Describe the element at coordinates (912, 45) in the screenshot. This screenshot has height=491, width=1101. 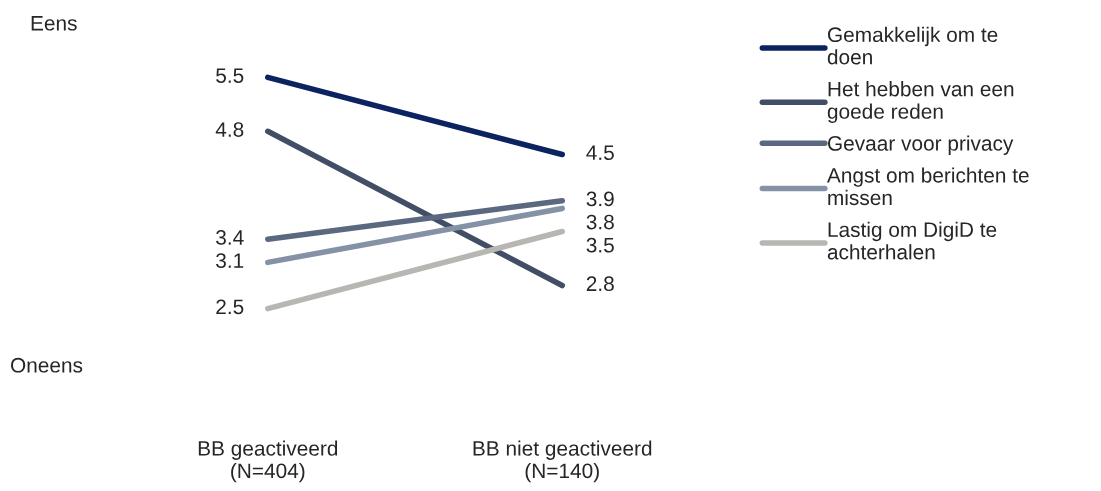
I see `legend-label: Gemakkelijk om te doen` at that location.